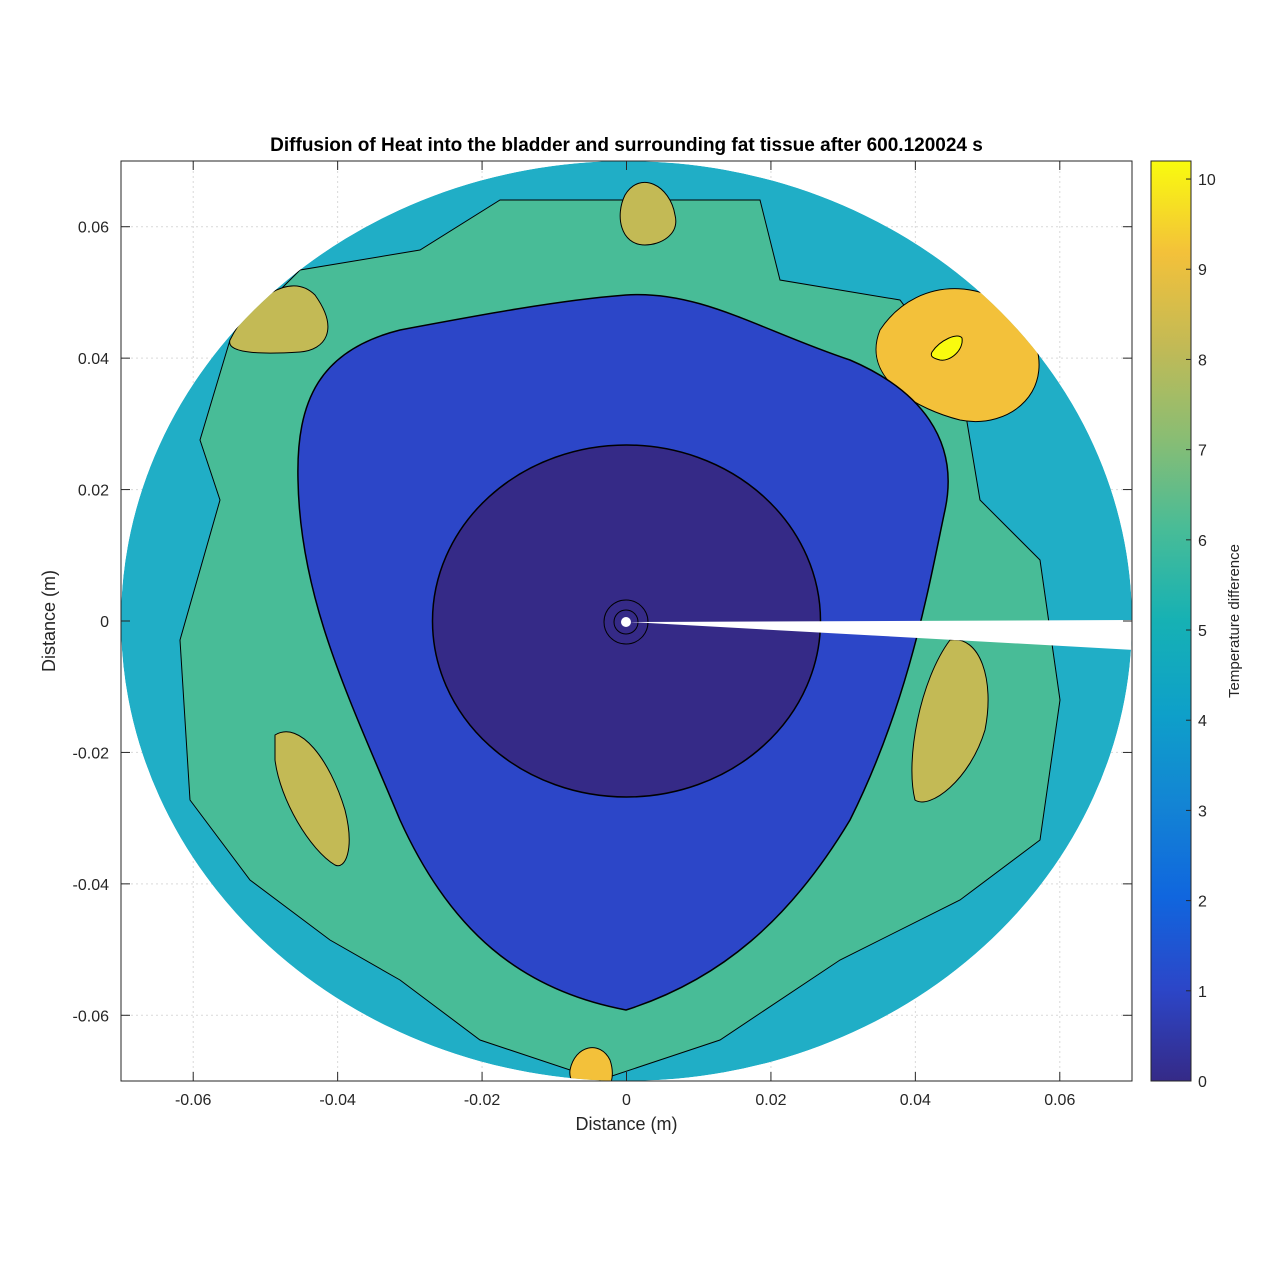  What do you see at coordinates (770, 1100) in the screenshot?
I see `x-tick-label: 0.02` at bounding box center [770, 1100].